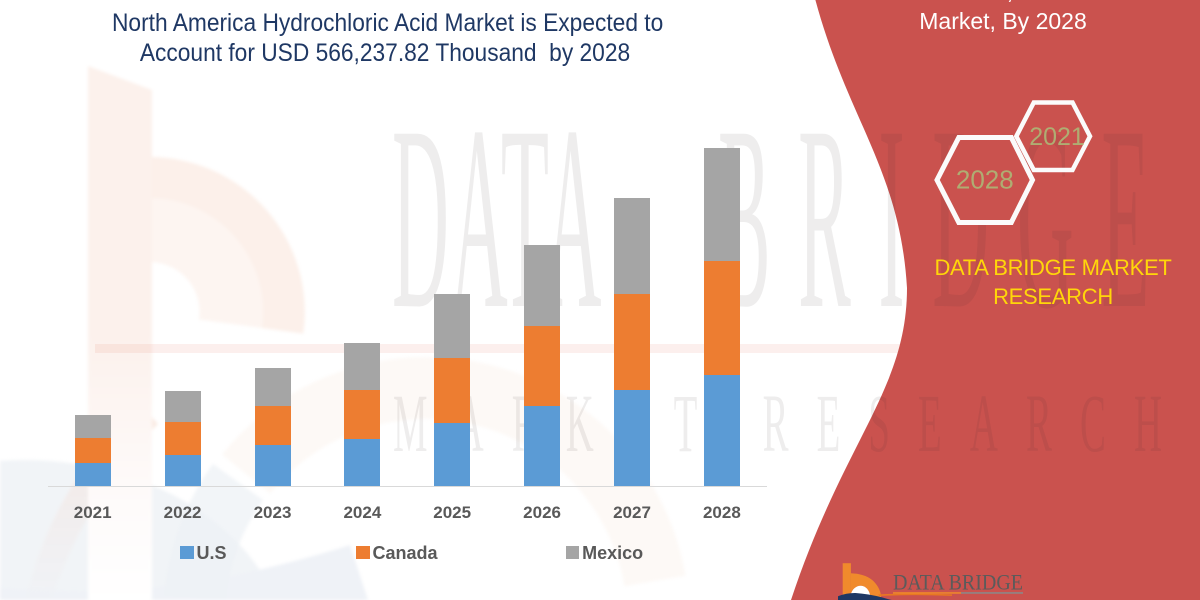  I want to click on svg-text: DATA BRIDGE, so click(958, 582).